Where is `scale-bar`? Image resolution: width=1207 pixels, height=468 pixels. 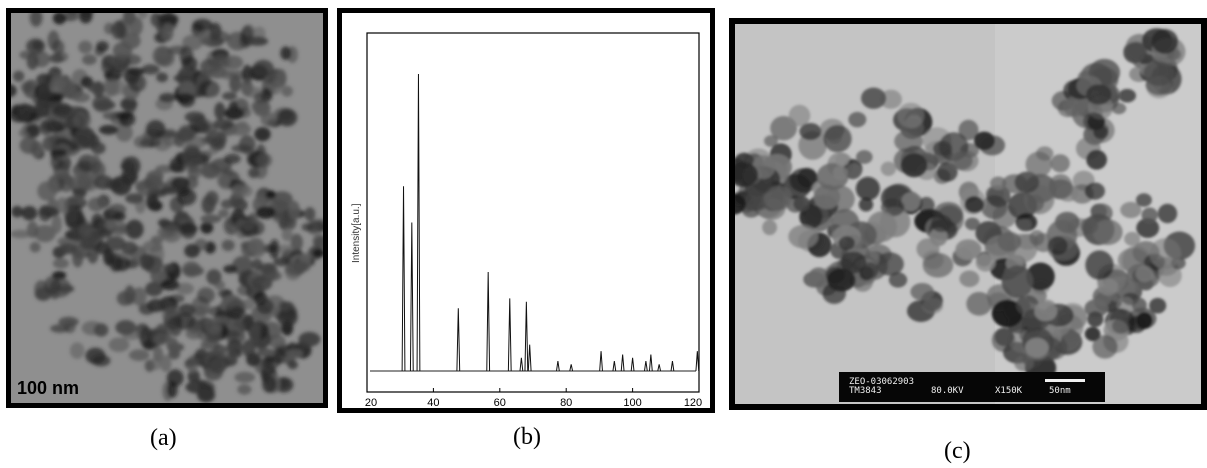
scale-bar is located at coordinates (1065, 380).